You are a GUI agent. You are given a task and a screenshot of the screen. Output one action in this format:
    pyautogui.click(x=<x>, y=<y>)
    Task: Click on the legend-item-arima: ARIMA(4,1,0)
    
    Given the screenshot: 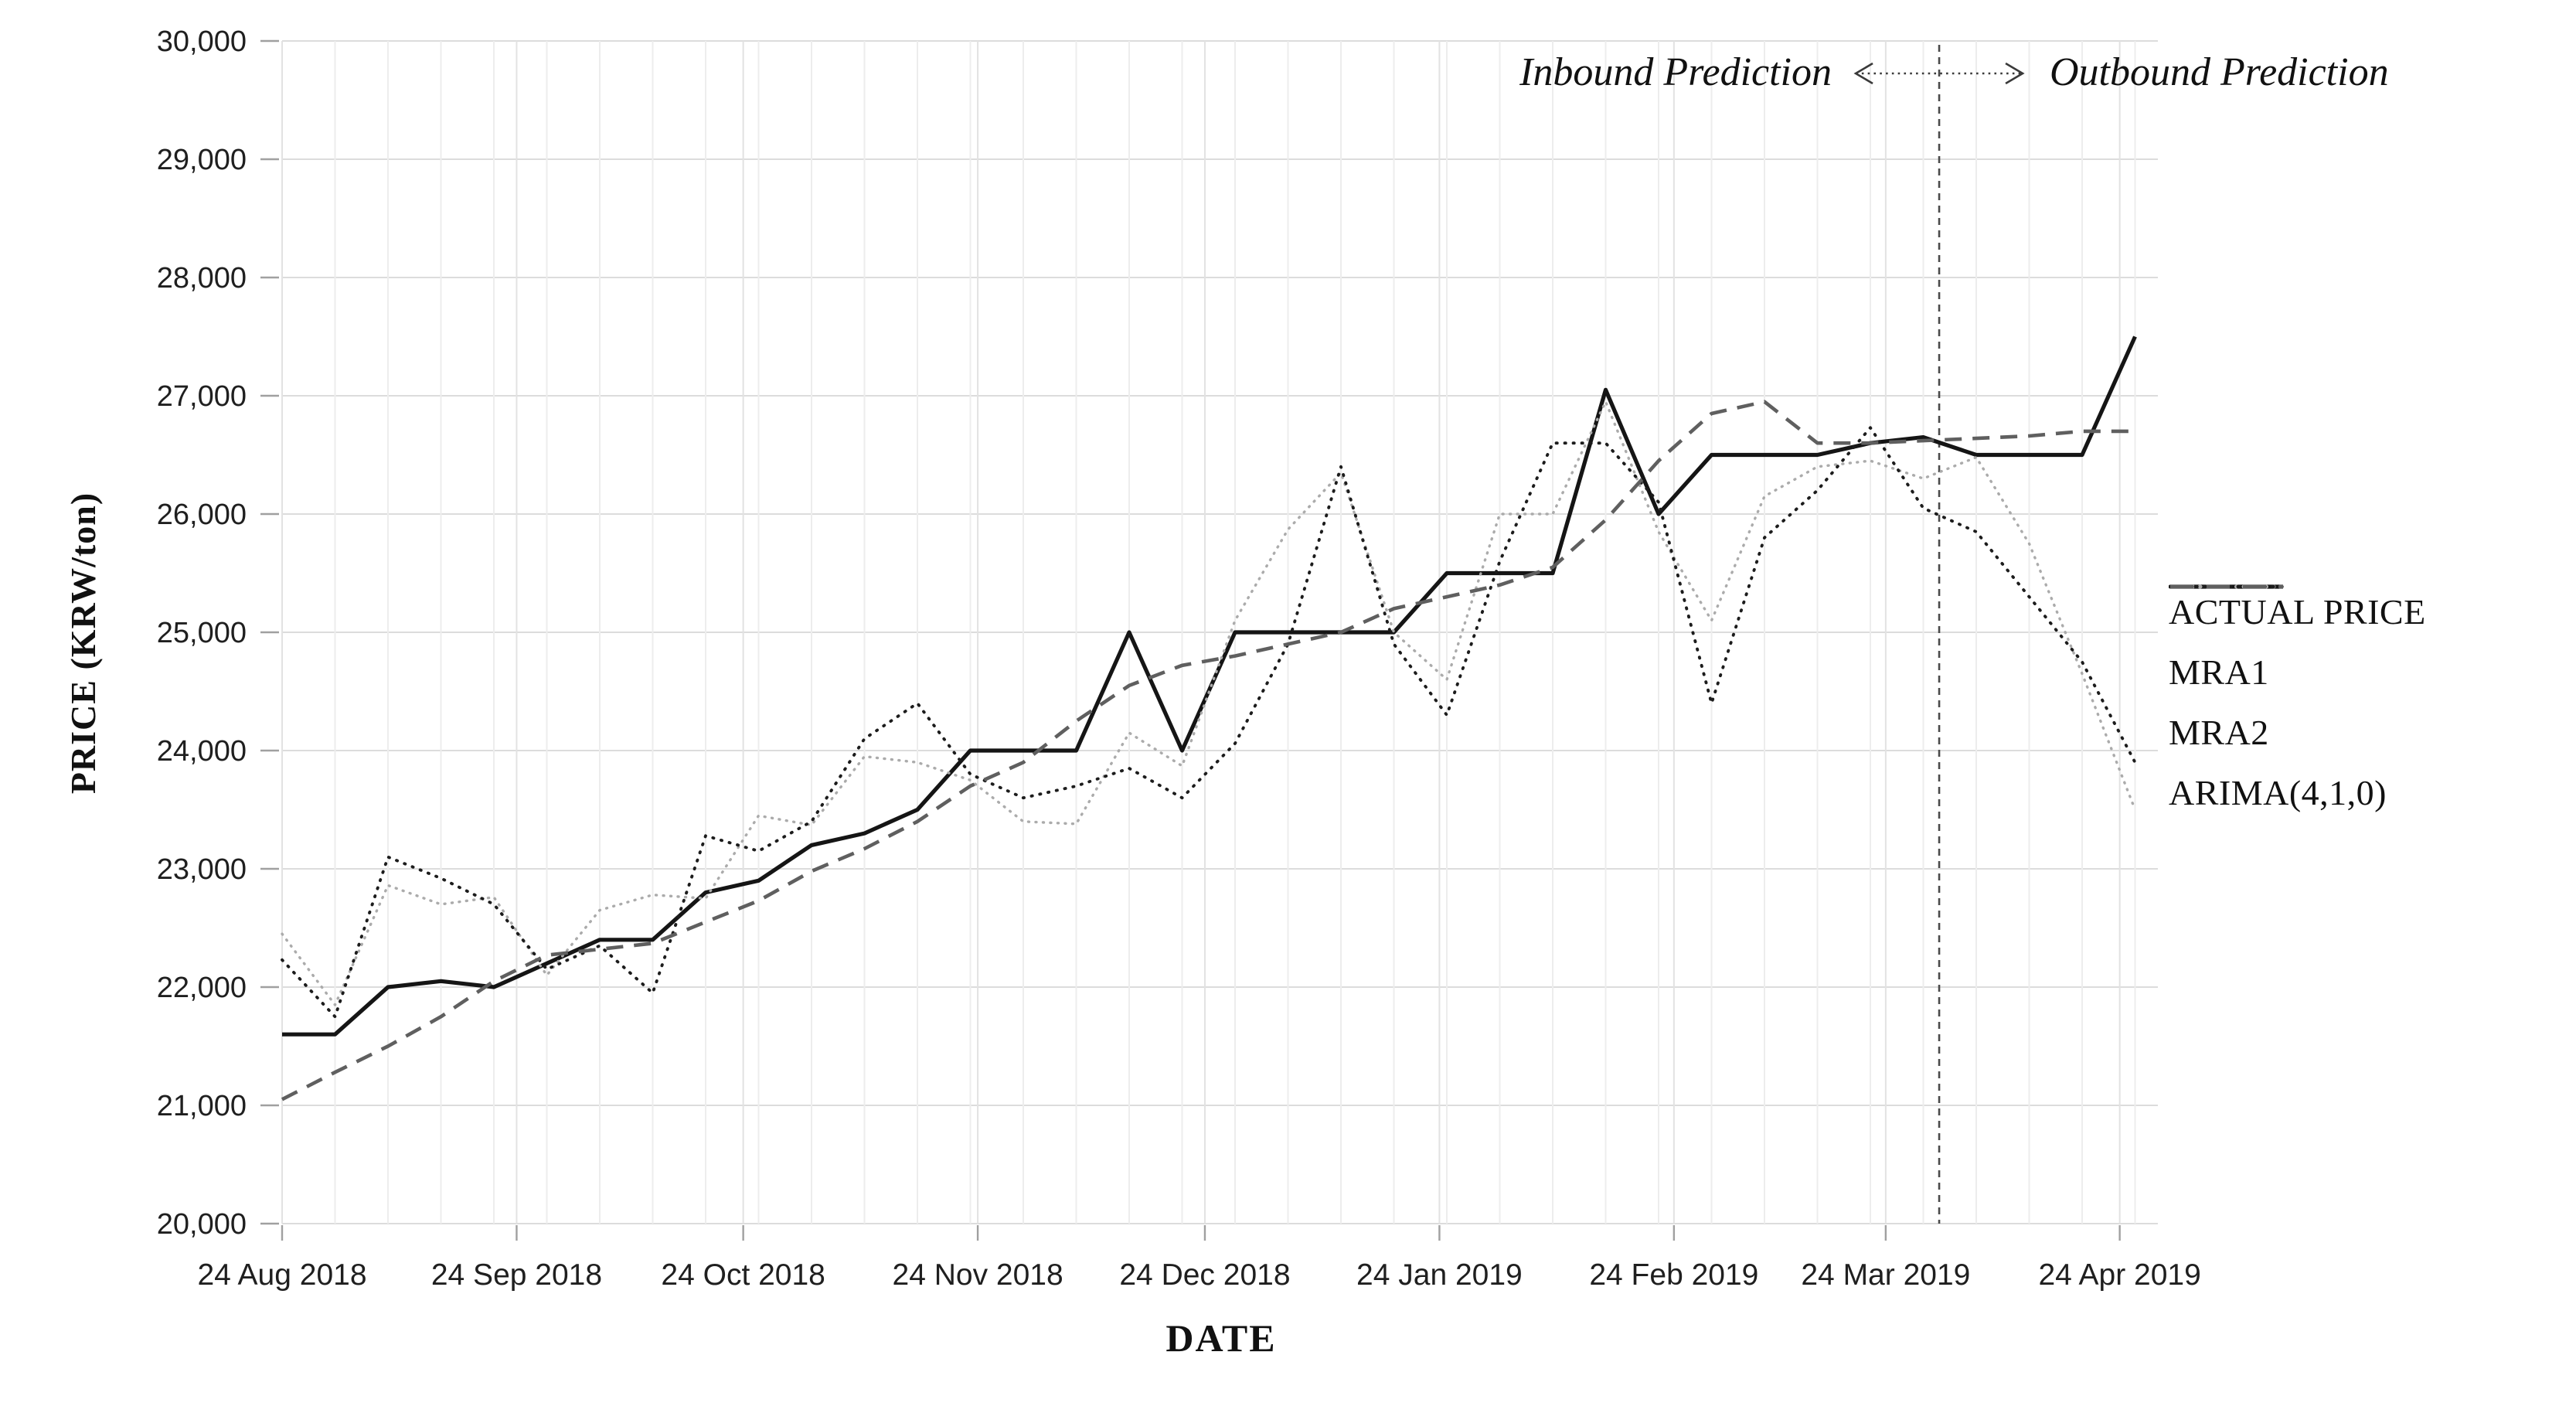 What is the action you would take?
    pyautogui.click(x=2297, y=703)
    